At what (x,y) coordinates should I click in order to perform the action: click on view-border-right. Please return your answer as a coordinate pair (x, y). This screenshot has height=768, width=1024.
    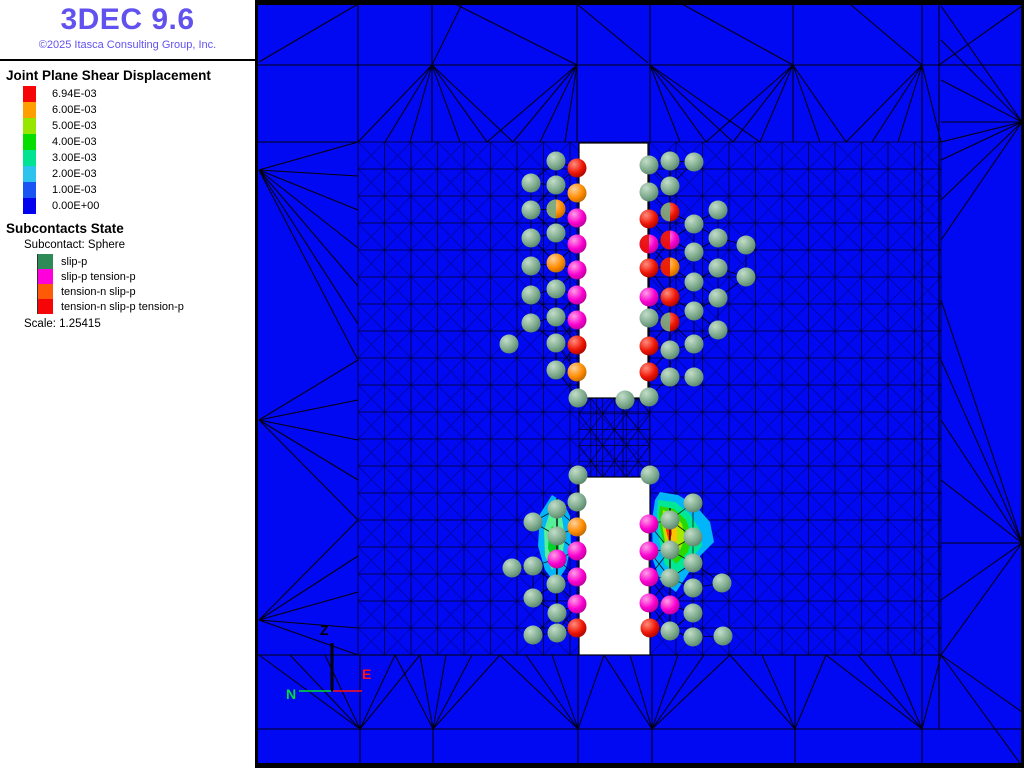
    Looking at the image, I should click on (1022, 384).